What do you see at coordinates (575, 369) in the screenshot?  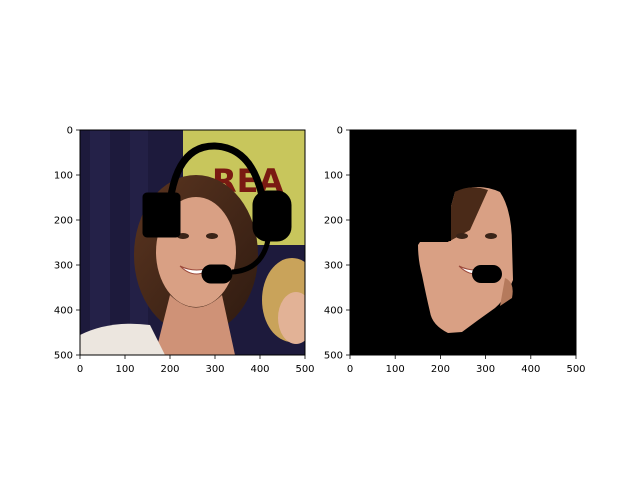 I see `right-x-tick-label: 500` at bounding box center [575, 369].